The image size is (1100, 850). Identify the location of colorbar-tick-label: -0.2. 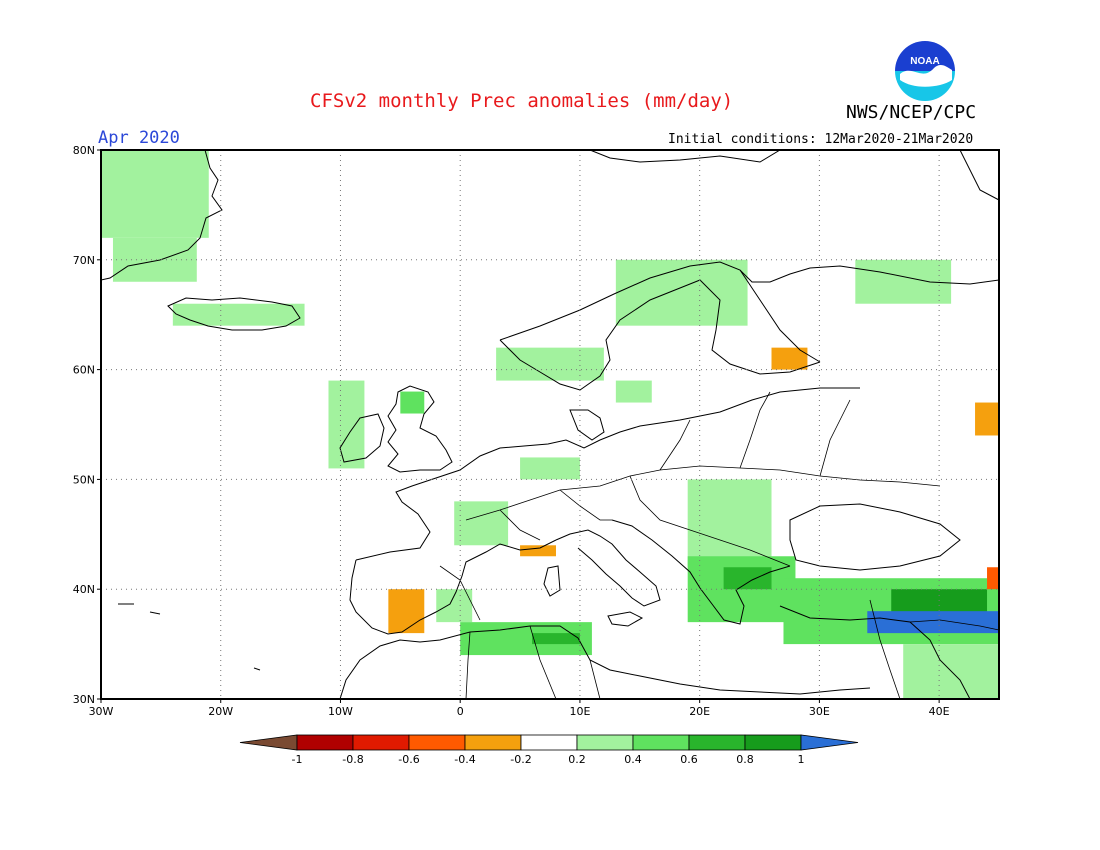
(520, 759).